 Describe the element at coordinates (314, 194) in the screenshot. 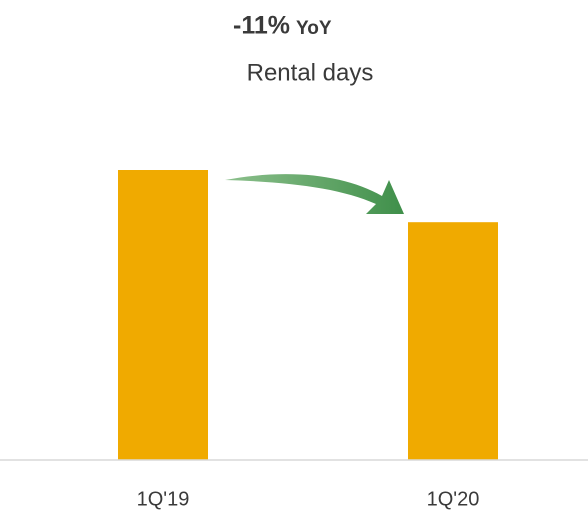

I see `trend-arrow` at that location.